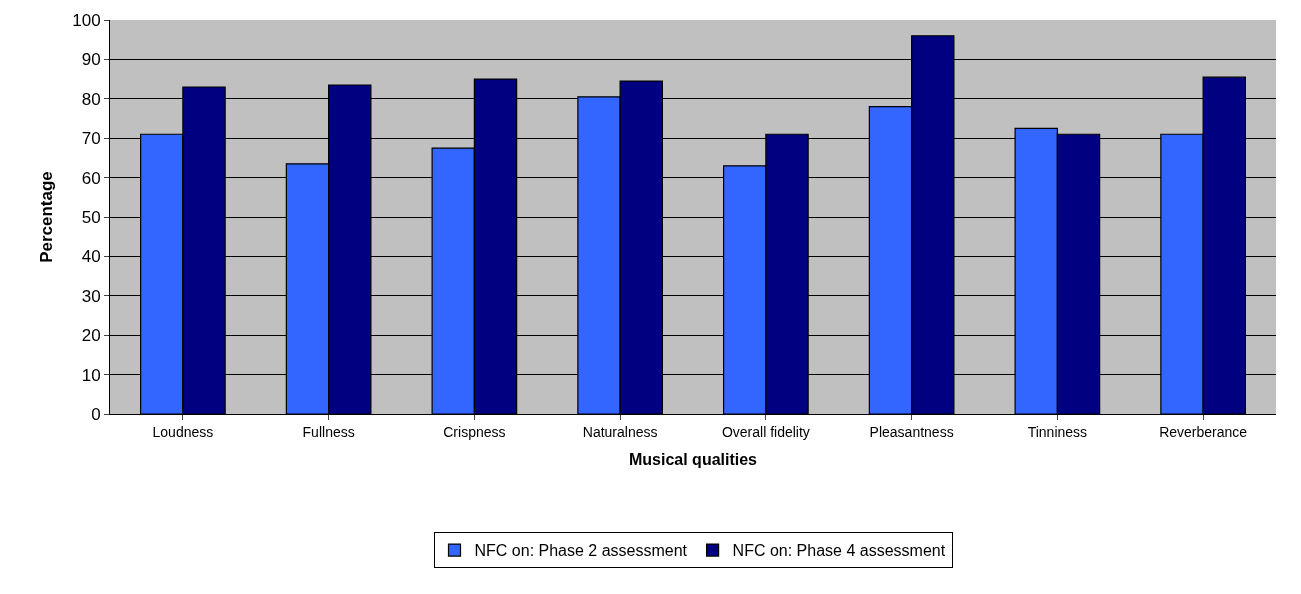  What do you see at coordinates (1203, 431) in the screenshot?
I see `x-tick-label: Reverberance` at bounding box center [1203, 431].